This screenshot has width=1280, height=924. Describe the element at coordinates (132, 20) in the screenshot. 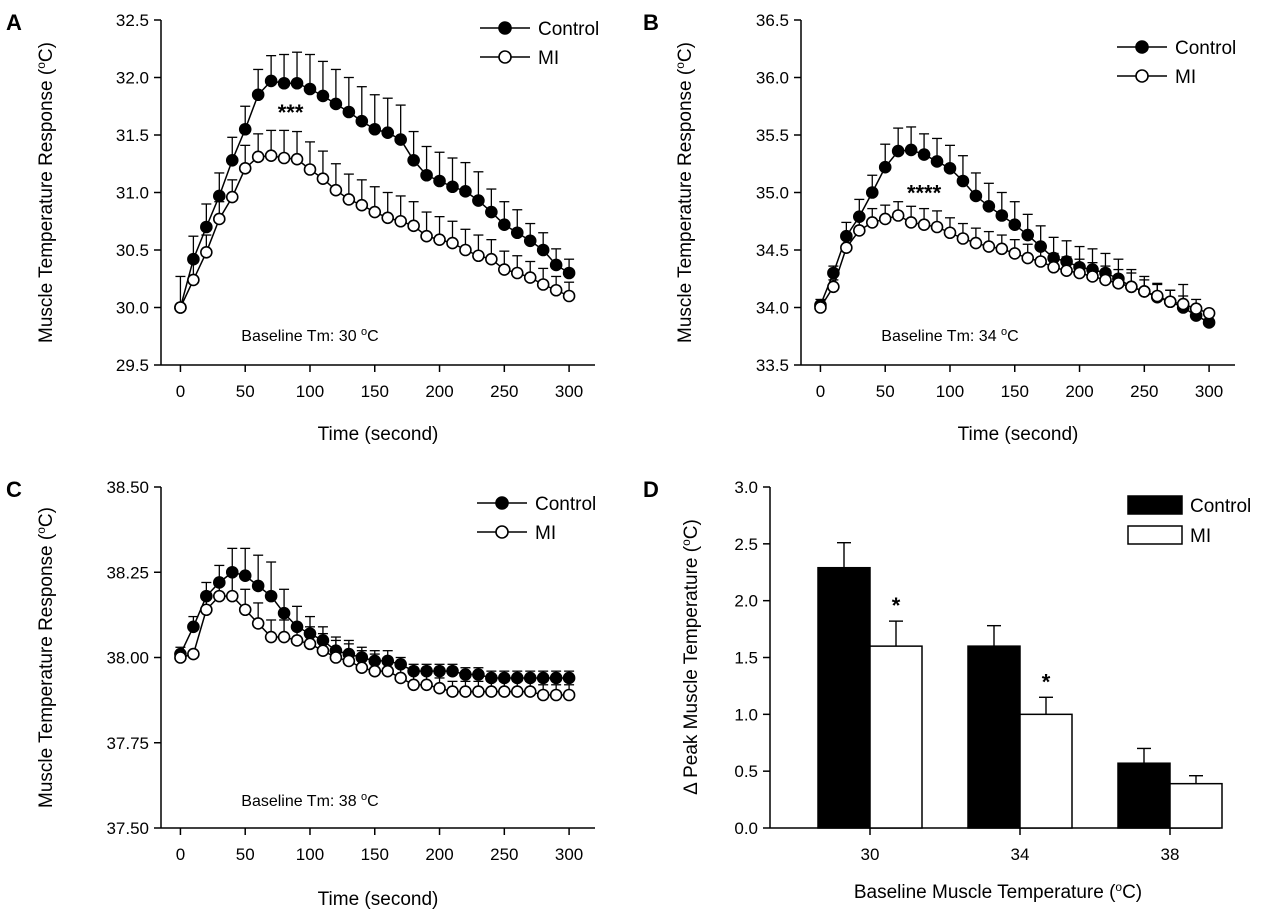

I see `y-tick-label: 32.5` at that location.